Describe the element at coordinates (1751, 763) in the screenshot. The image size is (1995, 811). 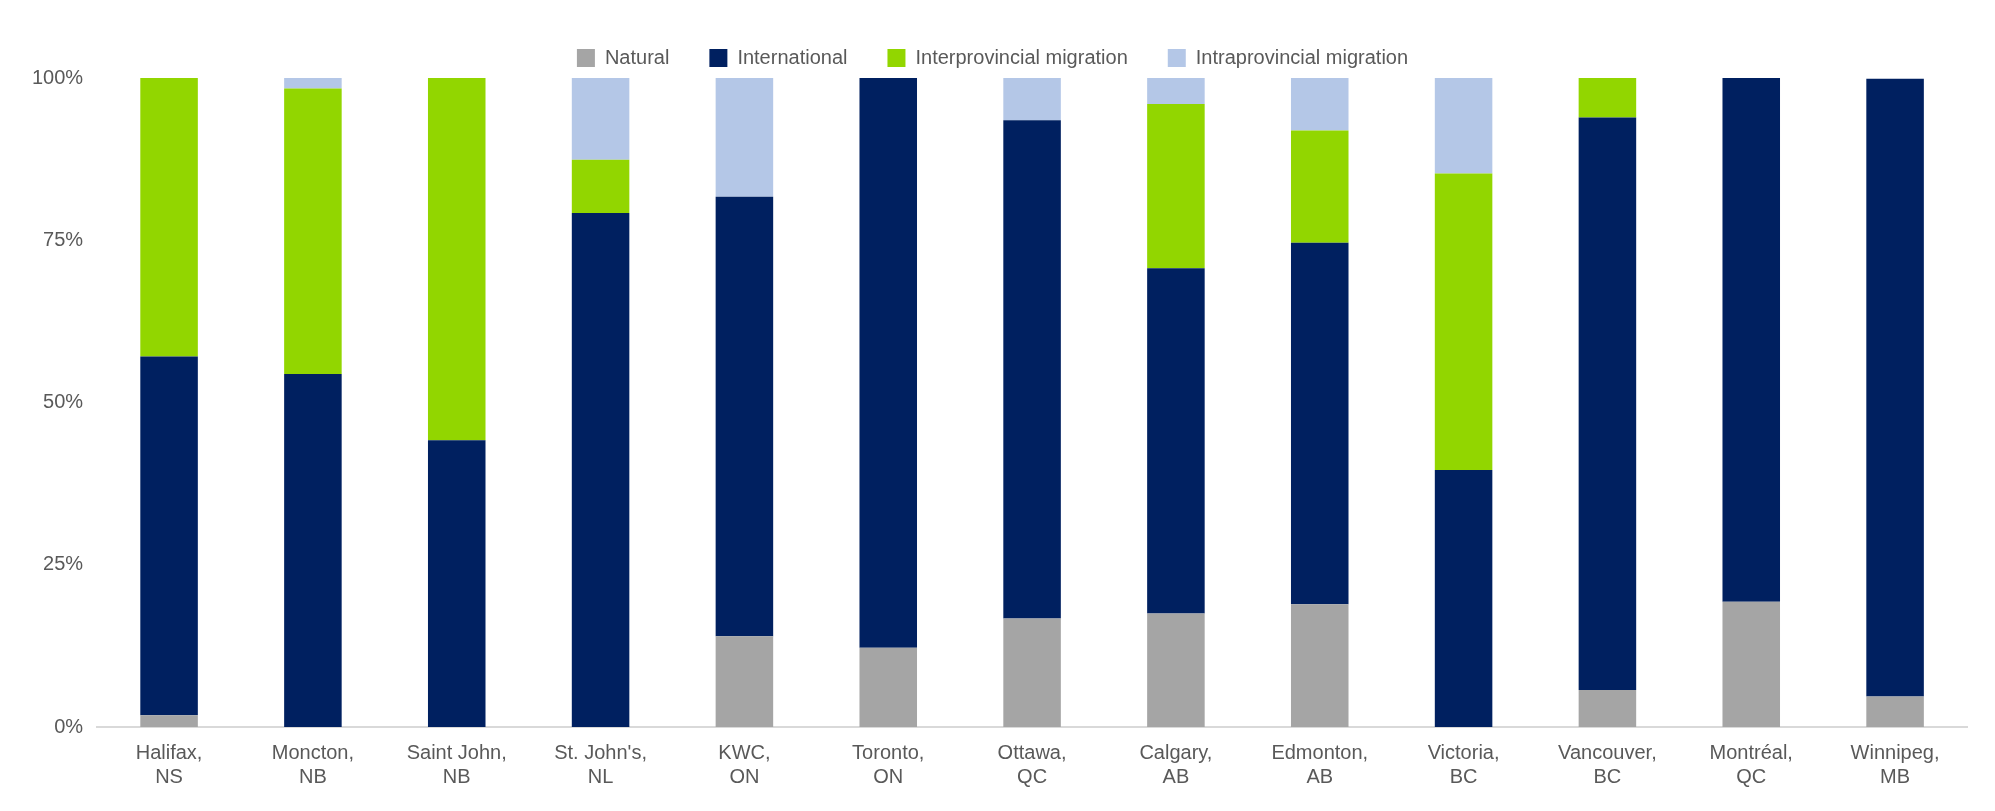
I see `x-tick-label: Montréal, QC` at that location.